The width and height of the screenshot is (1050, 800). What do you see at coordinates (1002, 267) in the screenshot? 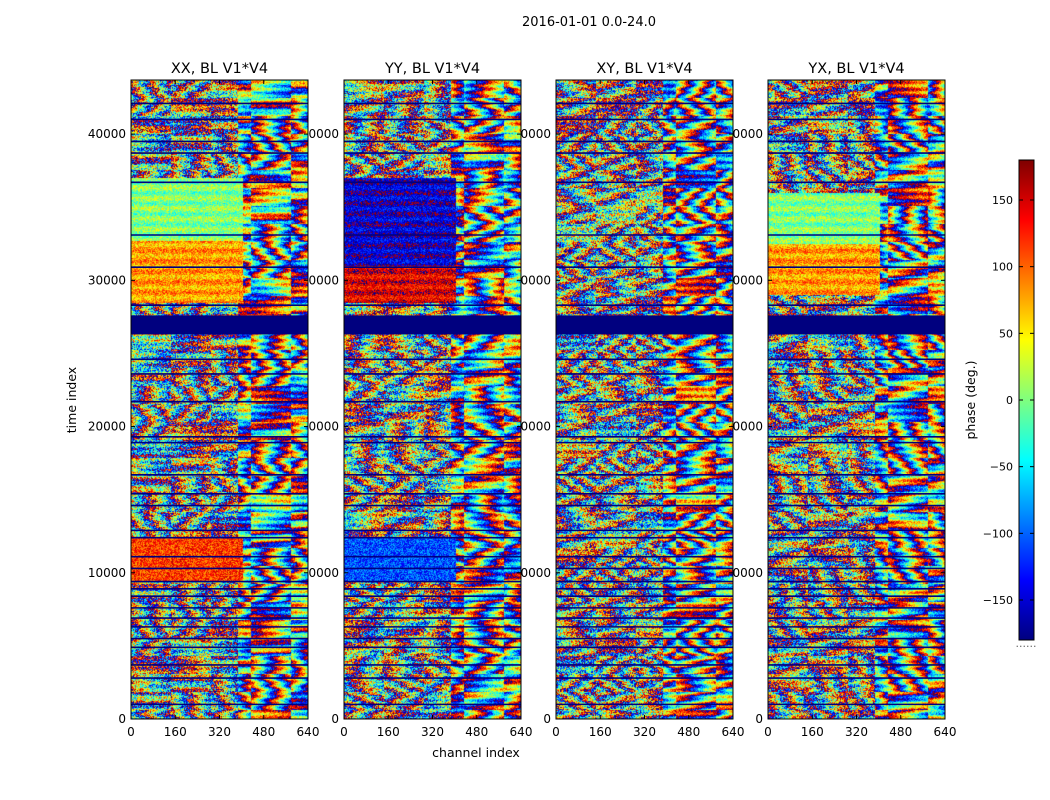
I see `colorbar-tick-label: 100` at bounding box center [1002, 267].